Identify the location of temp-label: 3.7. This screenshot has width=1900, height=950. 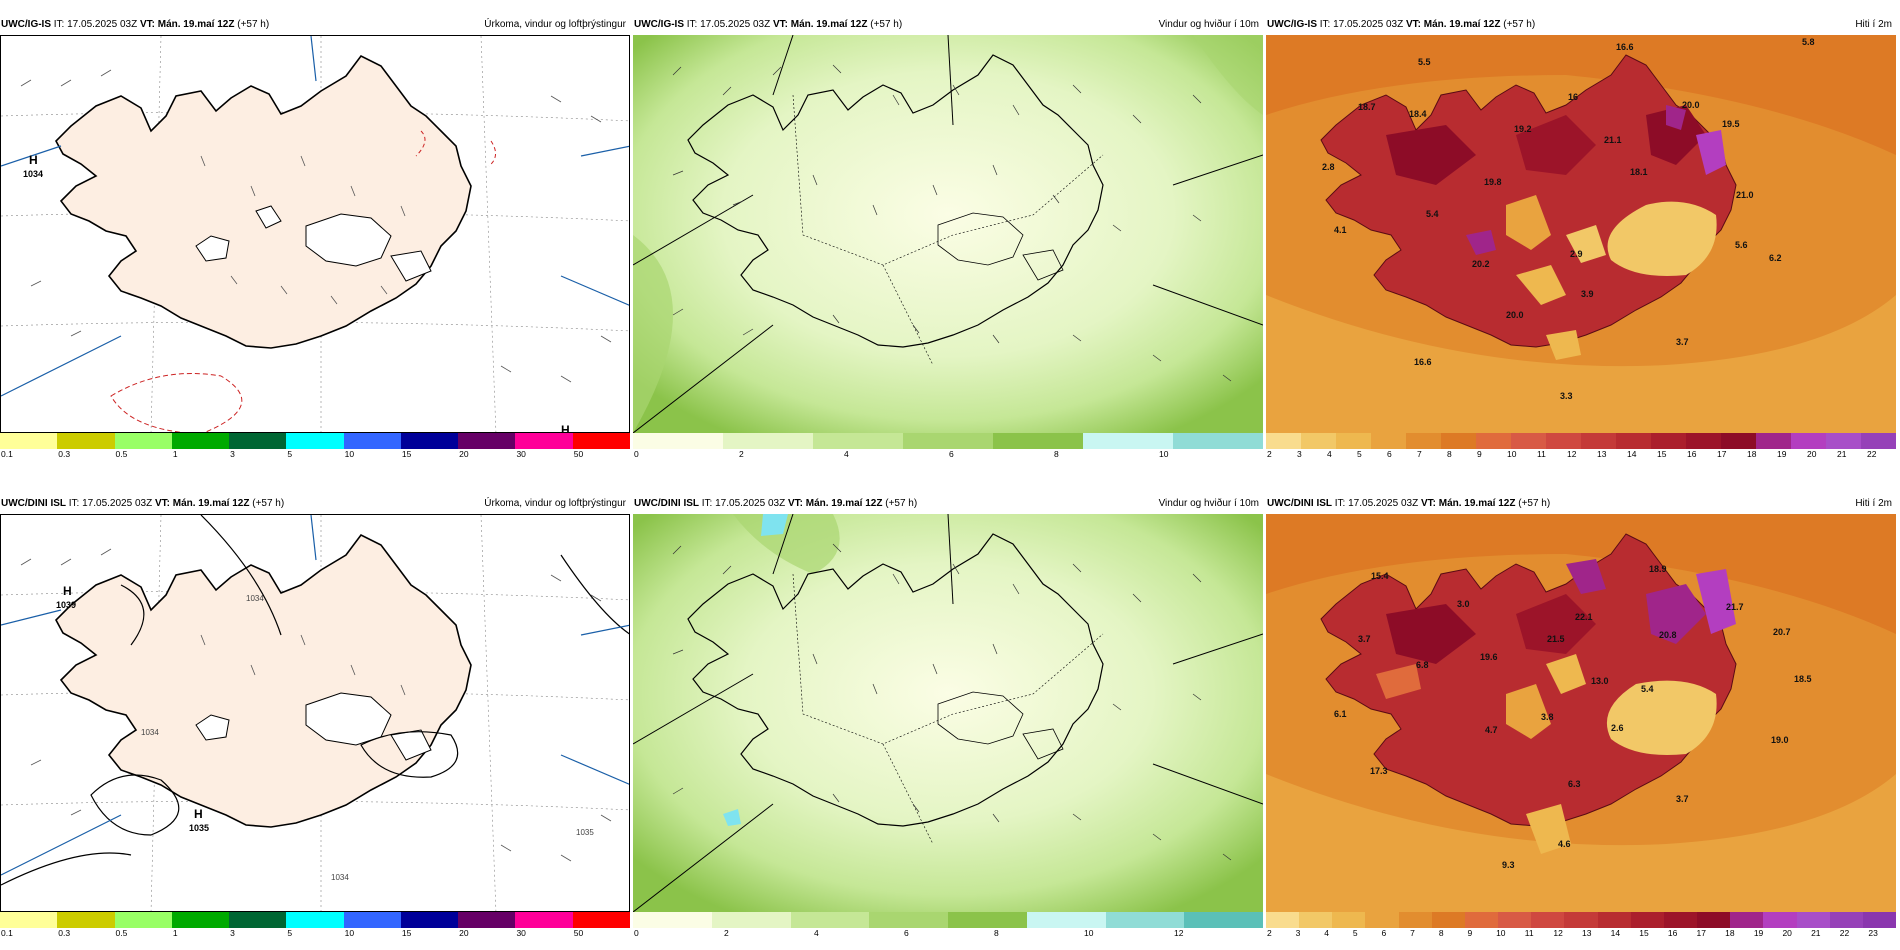
(1682, 799).